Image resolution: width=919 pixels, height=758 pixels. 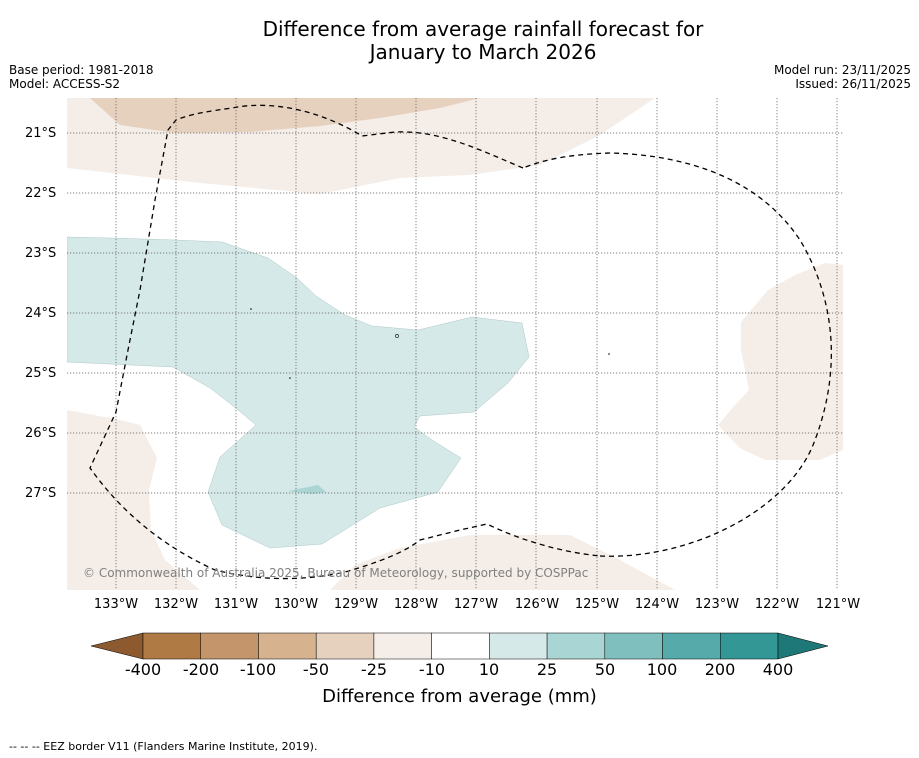 I want to click on lon-label-123w: 123°W, so click(x=717, y=604).